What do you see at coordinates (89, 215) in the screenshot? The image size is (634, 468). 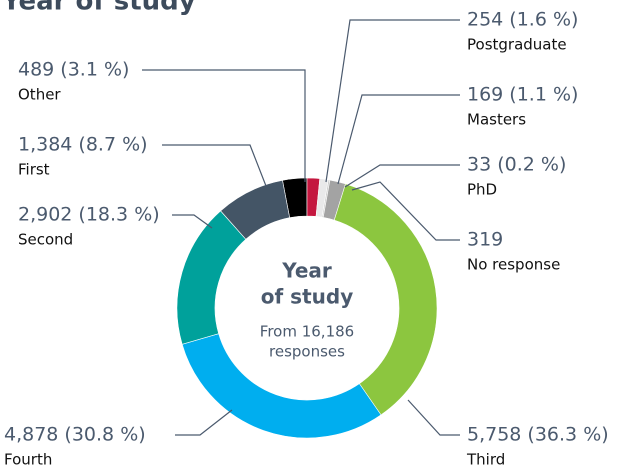 I see `value-label: 2,902 (18.3 %)` at bounding box center [89, 215].